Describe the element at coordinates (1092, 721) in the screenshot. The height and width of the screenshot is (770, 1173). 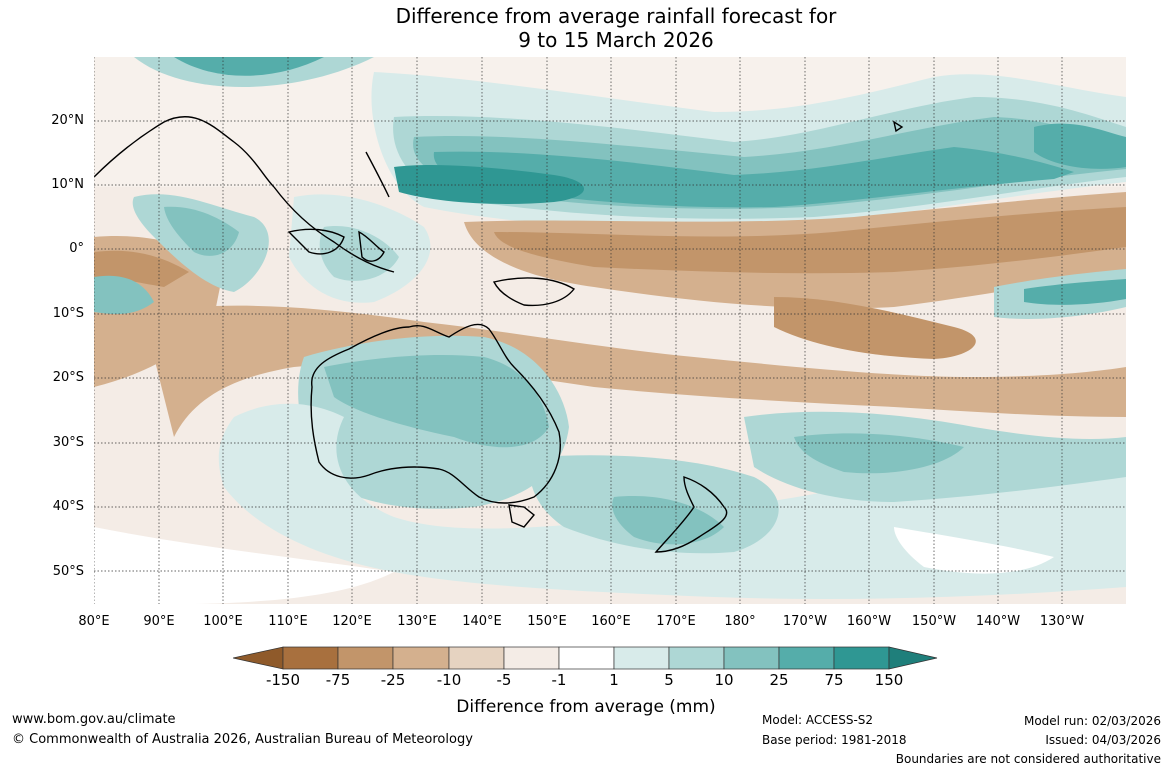
I see `model-run-text: Model run: 02/03/2026` at that location.